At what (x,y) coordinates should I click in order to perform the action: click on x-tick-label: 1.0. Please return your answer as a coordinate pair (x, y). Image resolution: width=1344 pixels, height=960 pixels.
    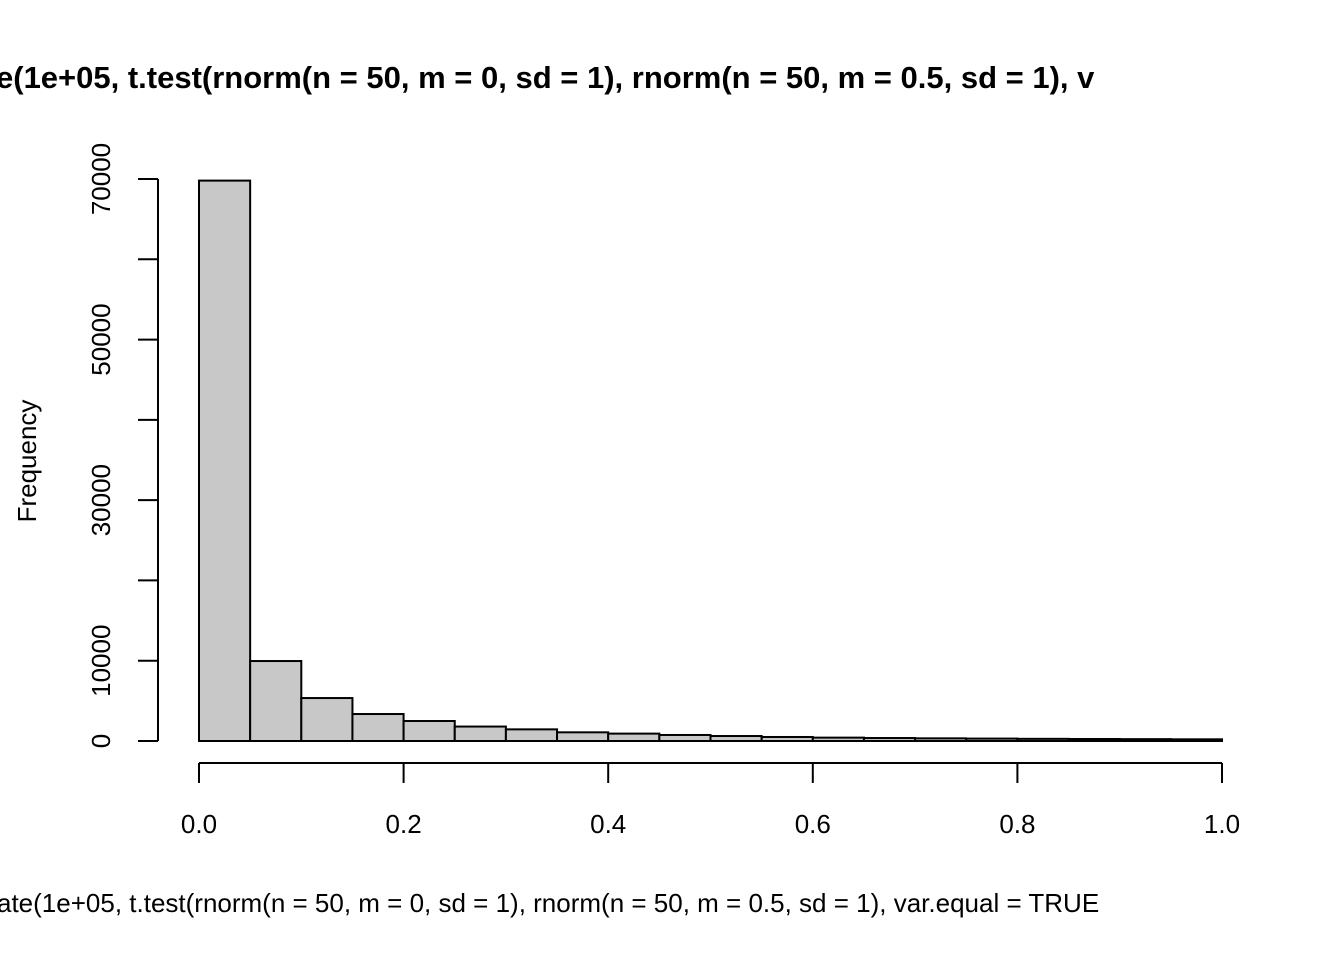
    Looking at the image, I should click on (1222, 824).